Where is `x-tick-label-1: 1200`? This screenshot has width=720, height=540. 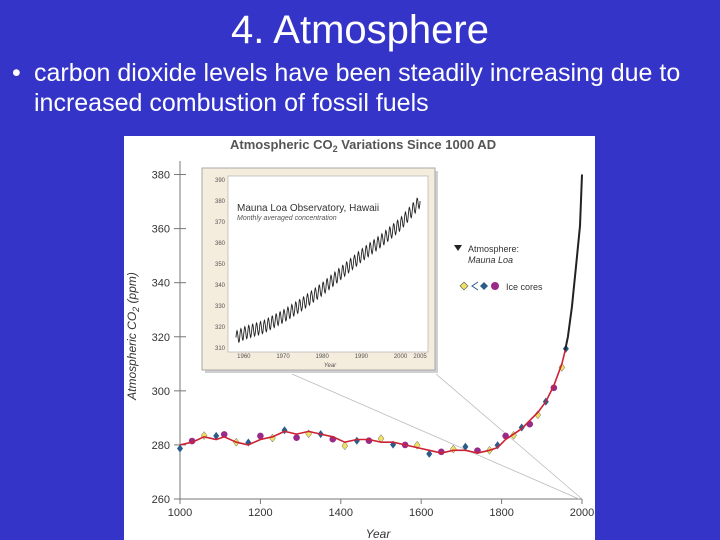 x-tick-label-1: 1200 is located at coordinates (260, 513).